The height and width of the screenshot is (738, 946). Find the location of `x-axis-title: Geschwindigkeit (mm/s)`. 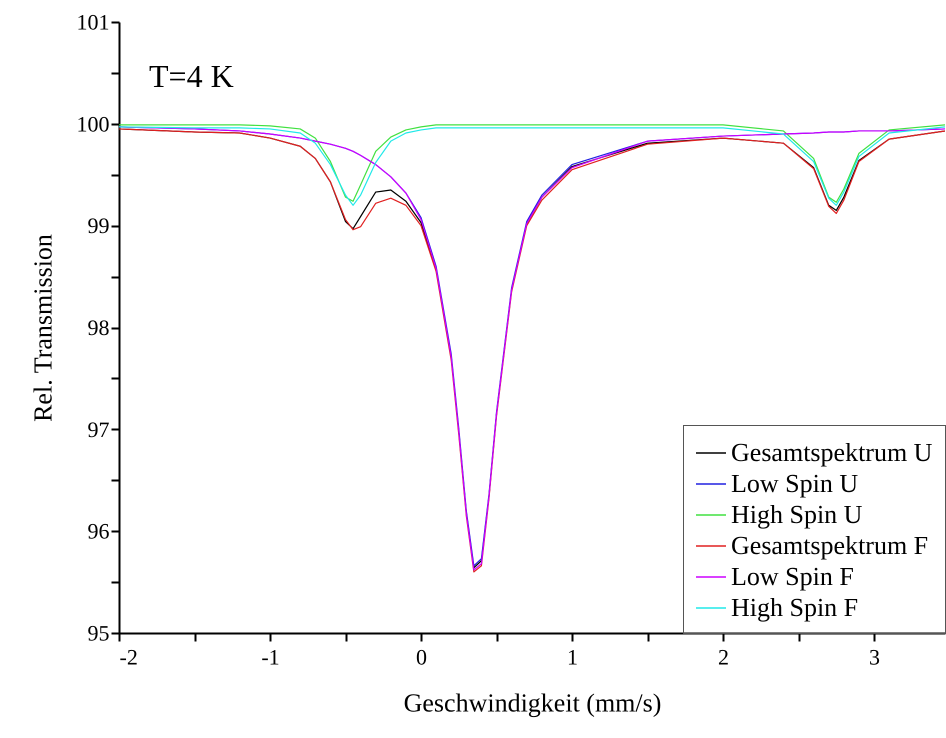

x-axis-title: Geschwindigkeit (mm/s) is located at coordinates (533, 703).